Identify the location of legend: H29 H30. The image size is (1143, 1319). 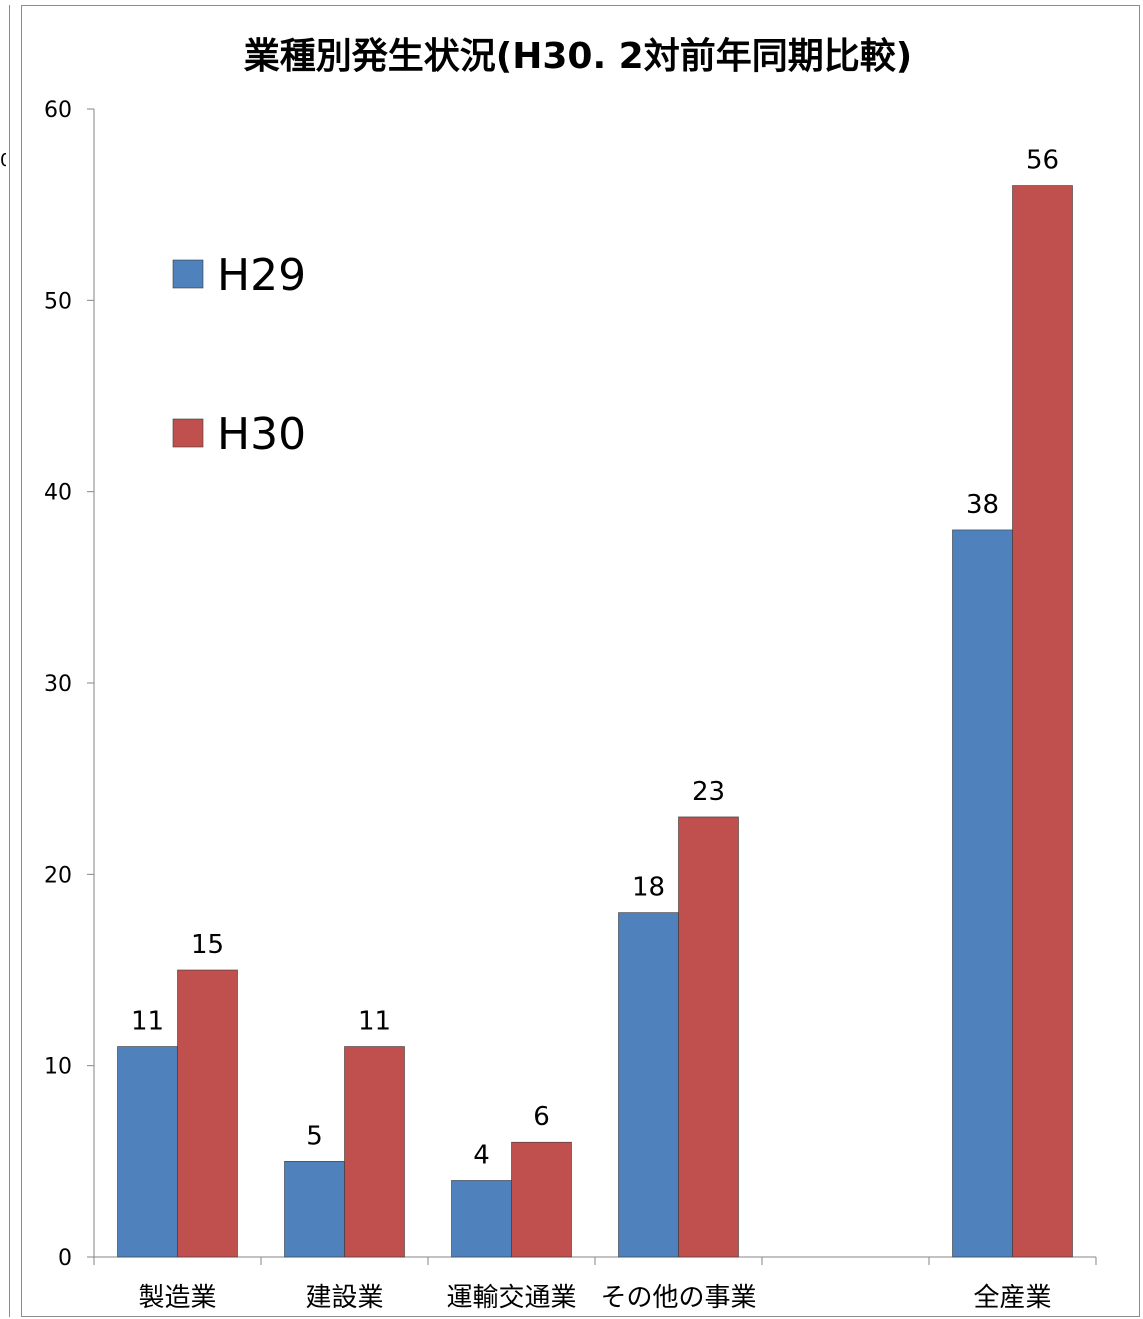
(239, 355).